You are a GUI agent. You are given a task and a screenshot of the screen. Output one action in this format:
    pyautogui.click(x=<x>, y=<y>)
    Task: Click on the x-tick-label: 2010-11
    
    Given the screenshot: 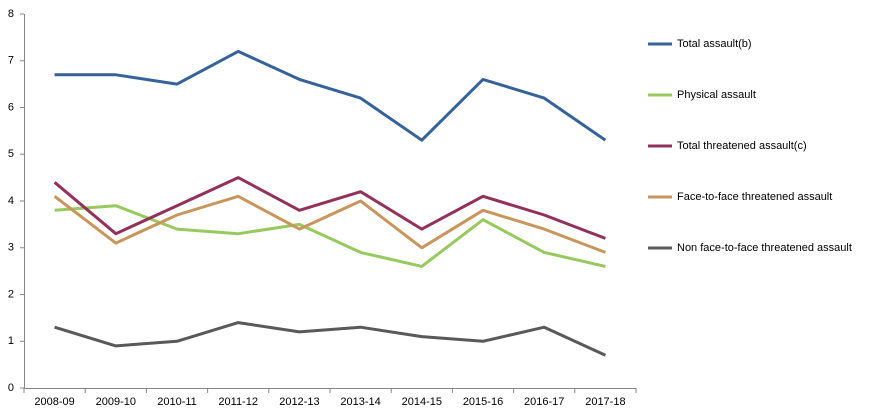 What is the action you would take?
    pyautogui.click(x=177, y=402)
    